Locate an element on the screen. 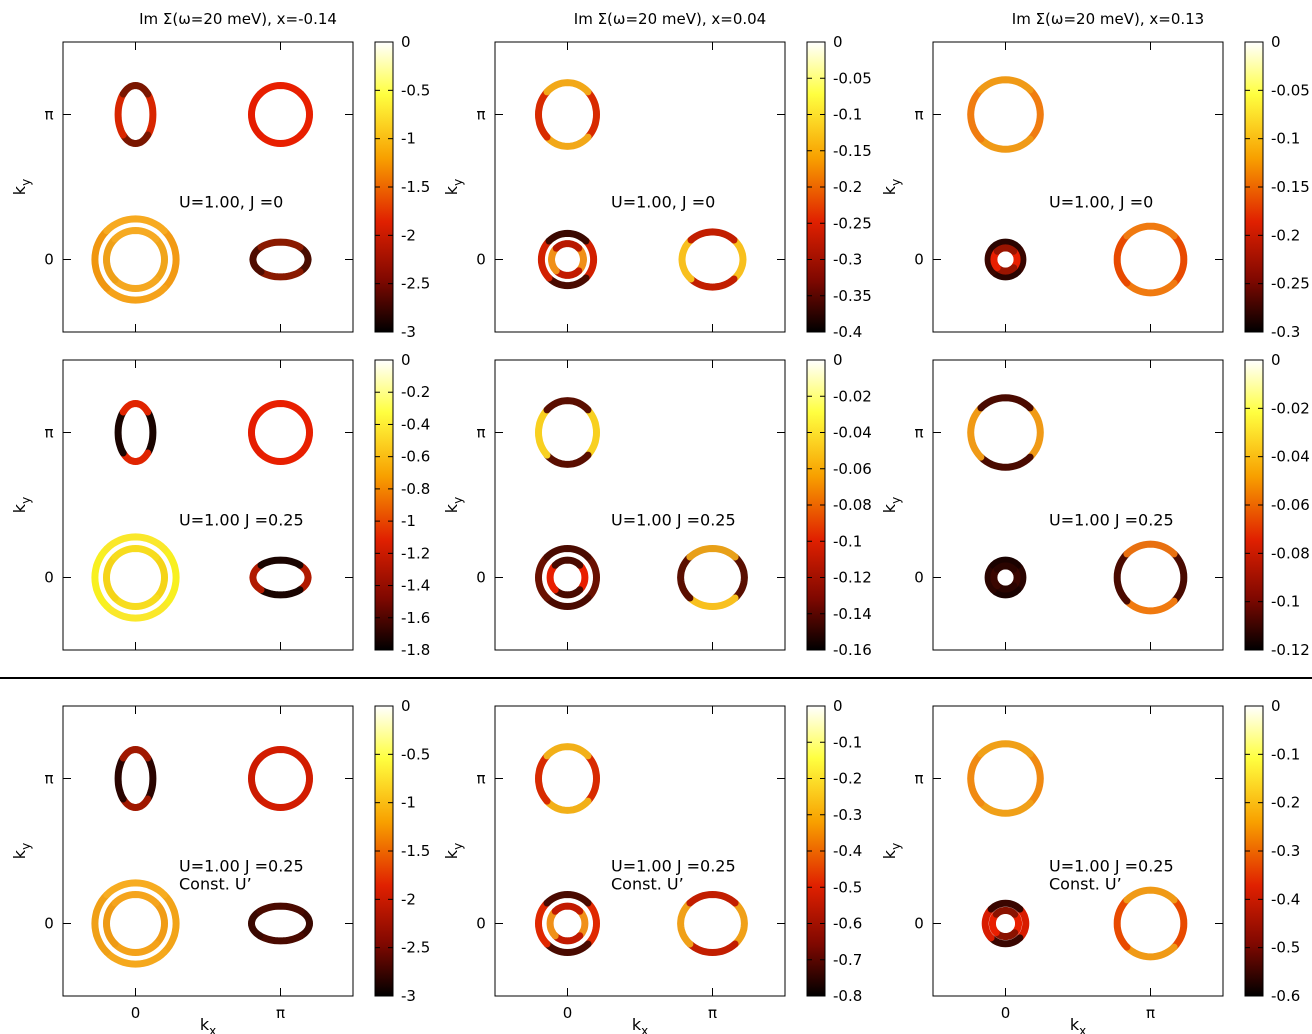 The height and width of the screenshot is (1034, 1312). colorbar-tick-label: -0.6 is located at coordinates (847, 924).